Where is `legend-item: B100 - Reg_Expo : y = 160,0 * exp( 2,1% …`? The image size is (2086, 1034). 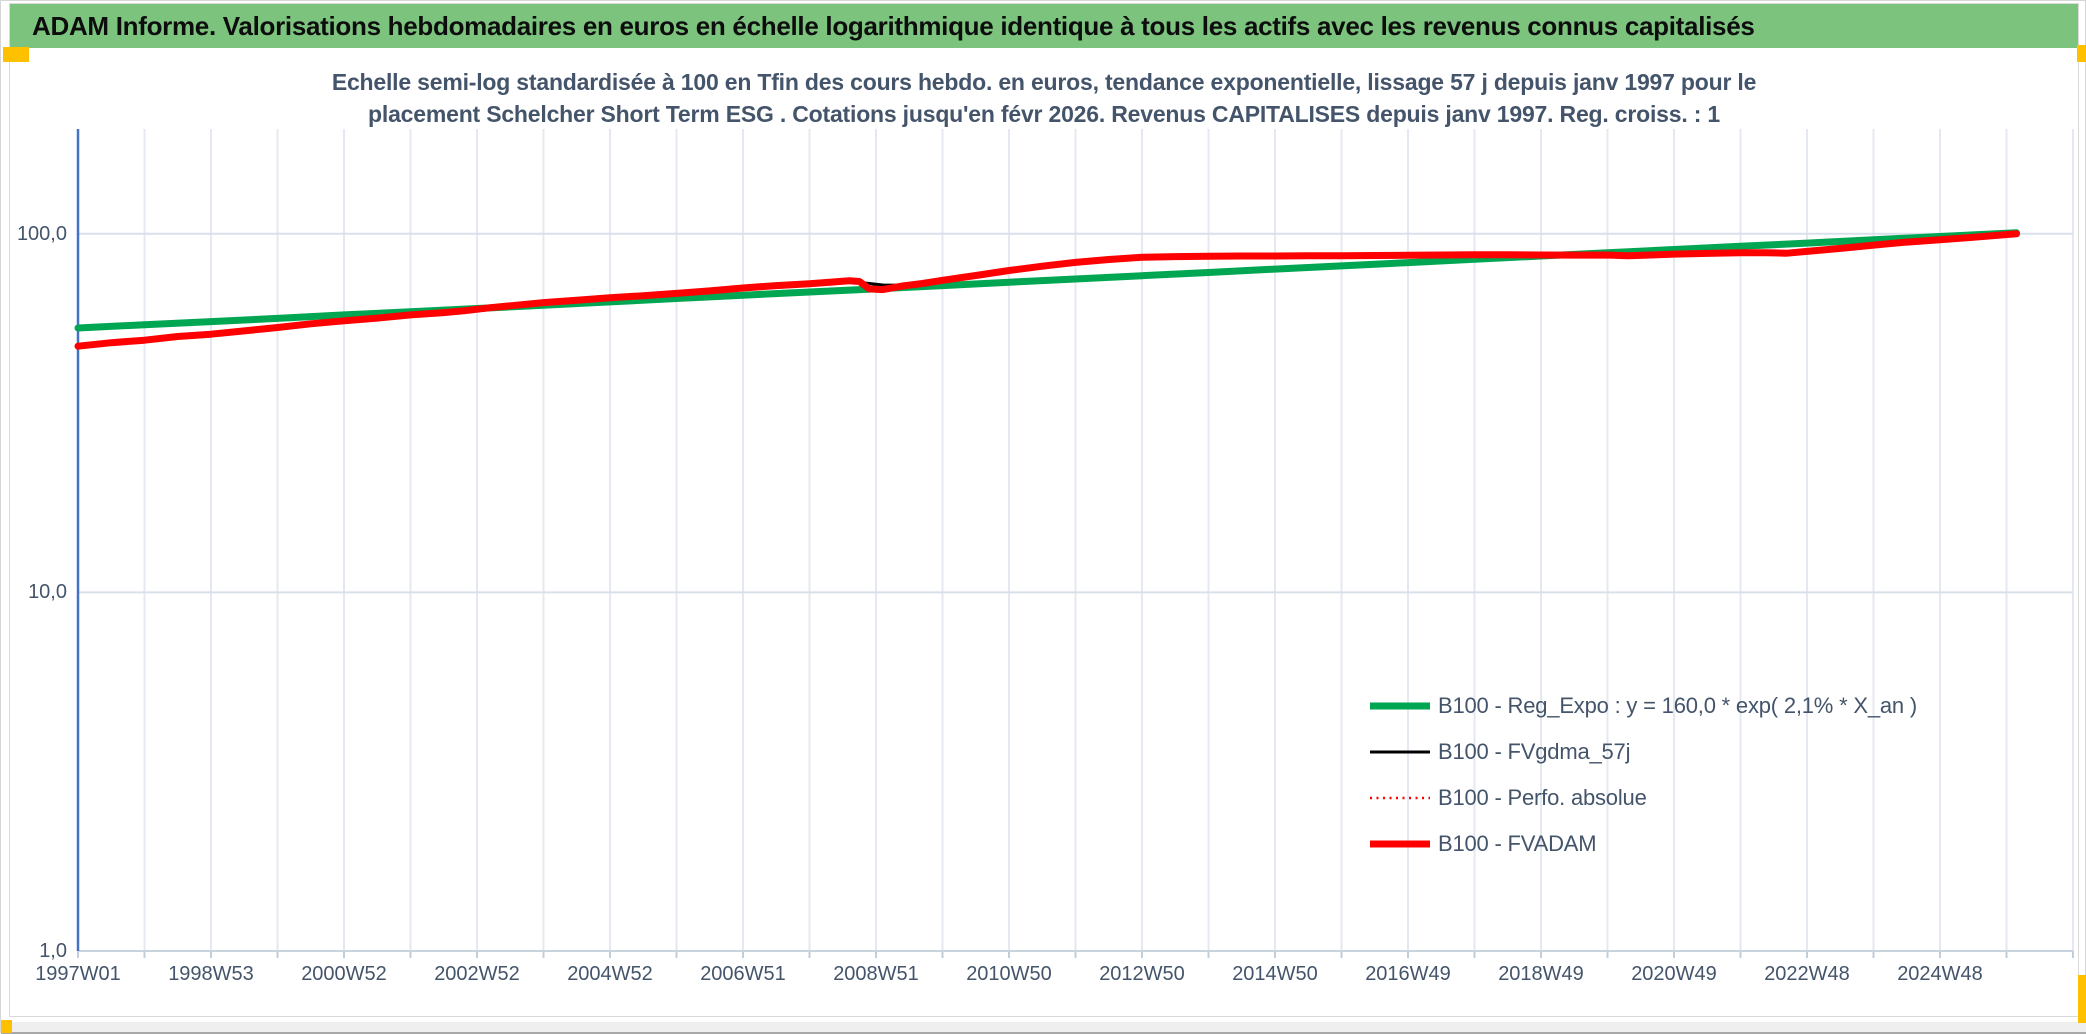 legend-item: B100 - Reg_Expo : y = 160,0 * exp( 2,1% … is located at coordinates (1643, 706).